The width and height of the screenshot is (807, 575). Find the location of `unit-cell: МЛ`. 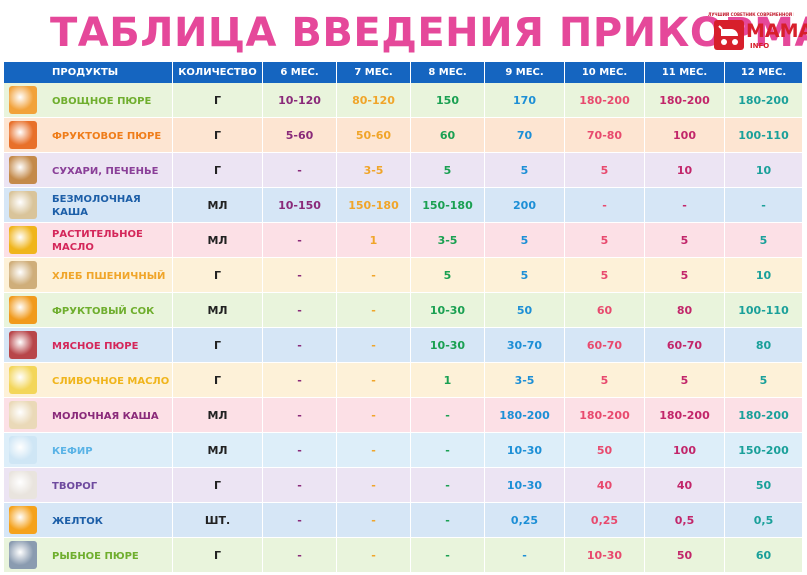

unit-cell: МЛ is located at coordinates (218, 240).